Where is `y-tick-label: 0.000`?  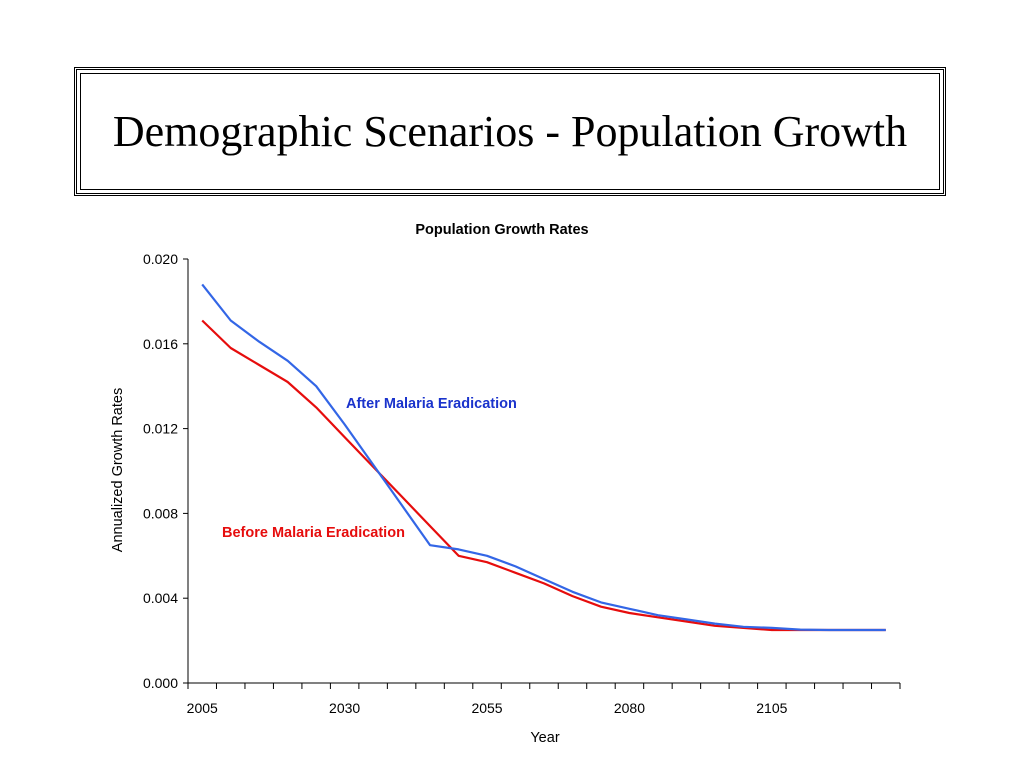 y-tick-label: 0.000 is located at coordinates (160, 683).